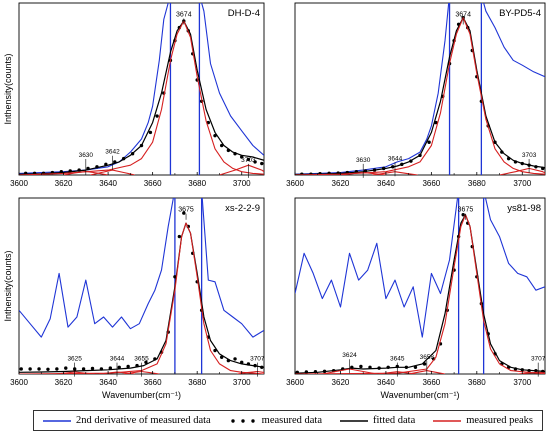 The width and height of the screenshot is (550, 435). Describe the element at coordinates (353, 420) in the screenshot. I see `legend-swatch-fitted` at that location.